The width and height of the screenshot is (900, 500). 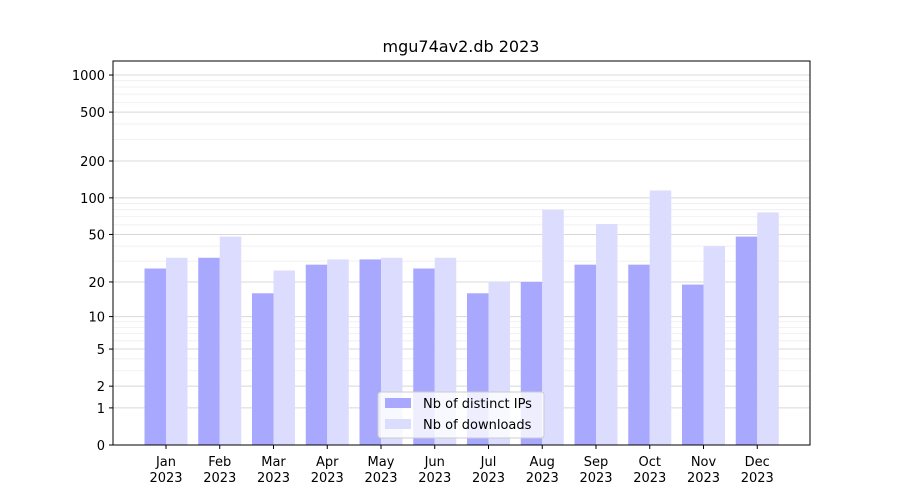 I want to click on y-tick-label: 500, so click(x=92, y=113).